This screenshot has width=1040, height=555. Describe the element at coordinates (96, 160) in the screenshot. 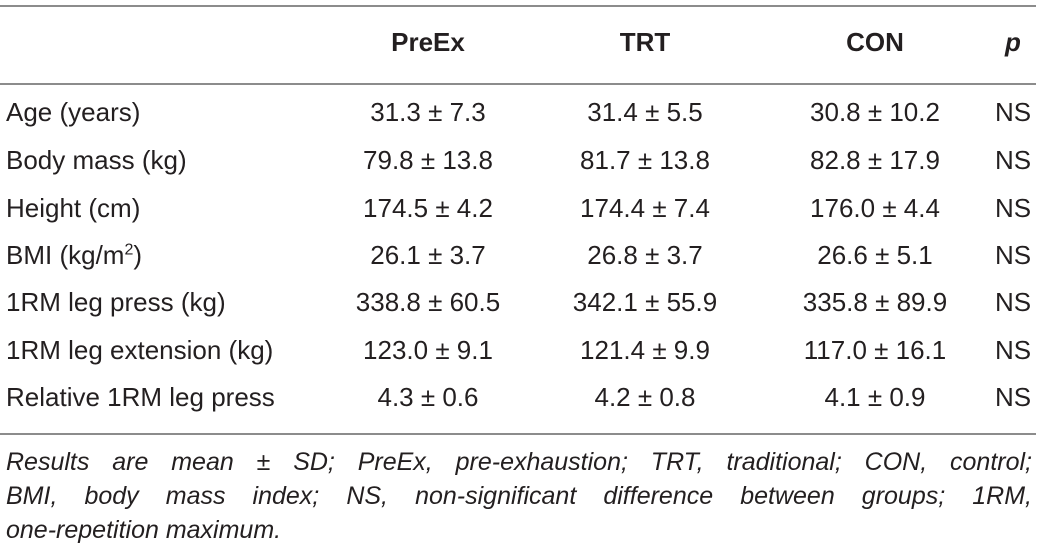

I see `row-label-body-mass: Body mass (kg)` at that location.